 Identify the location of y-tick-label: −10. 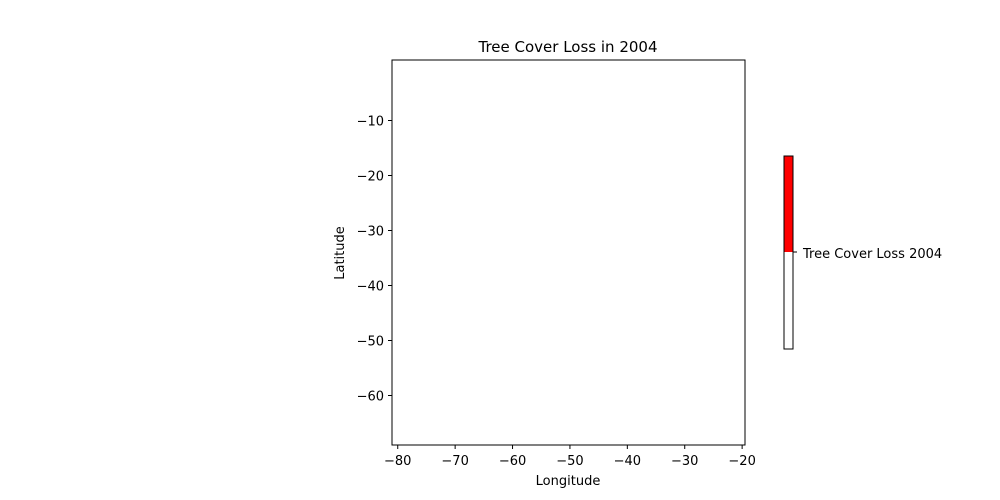
(370, 122).